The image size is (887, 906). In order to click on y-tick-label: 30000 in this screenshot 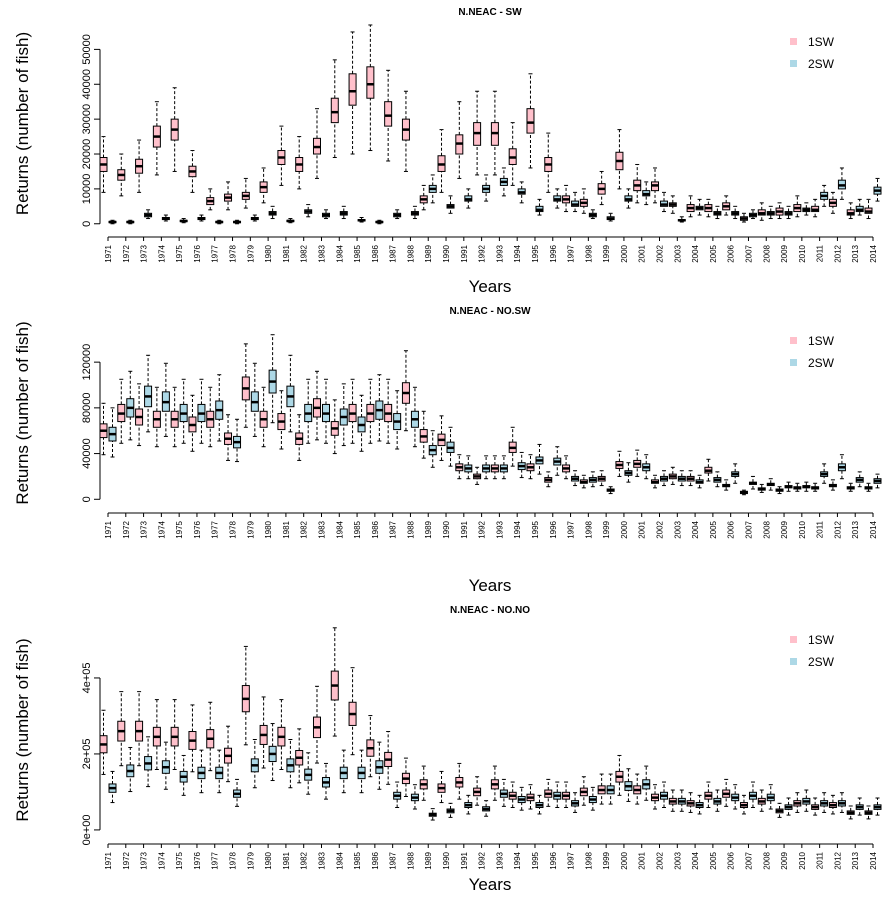, I will do `click(87, 119)`.